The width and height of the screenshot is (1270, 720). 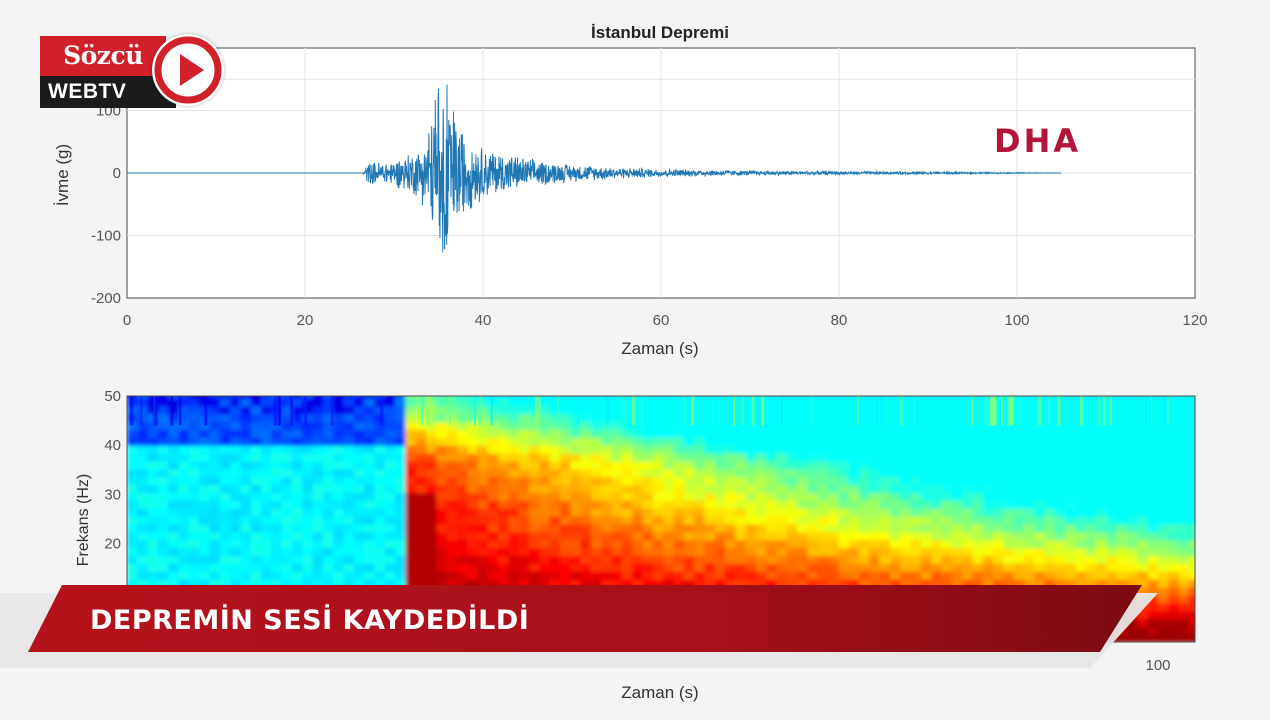 What do you see at coordinates (659, 692) in the screenshot?
I see `spectrogram-x-label: Zaman (s)` at bounding box center [659, 692].